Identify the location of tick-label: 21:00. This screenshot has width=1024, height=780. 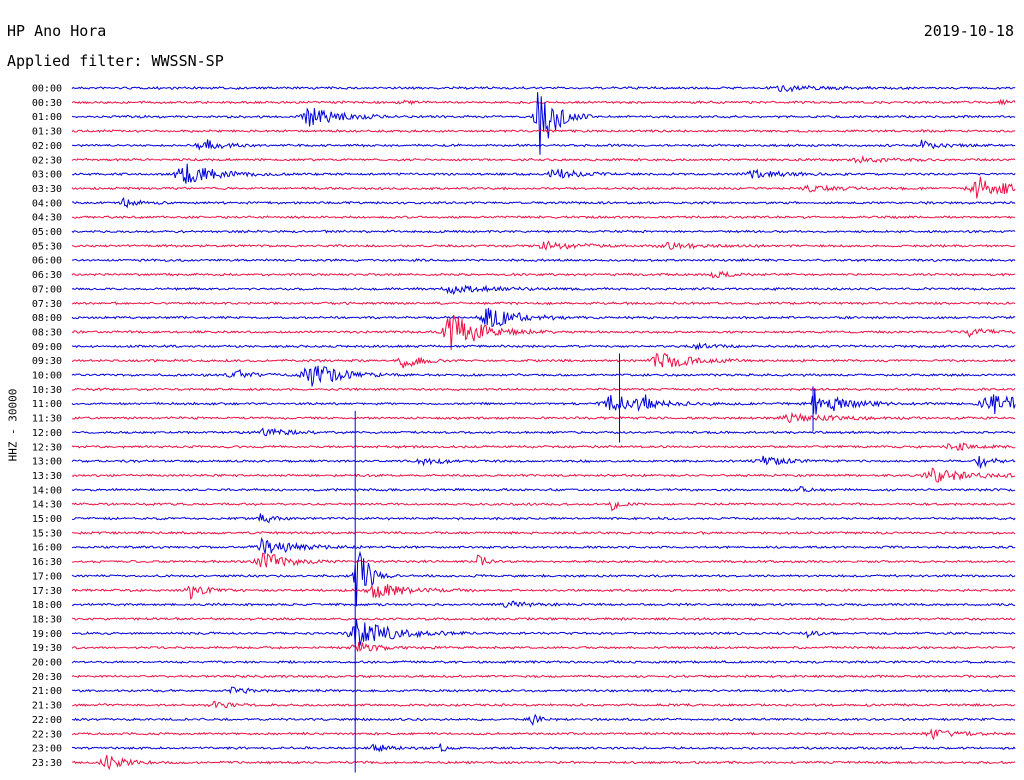
(47, 691).